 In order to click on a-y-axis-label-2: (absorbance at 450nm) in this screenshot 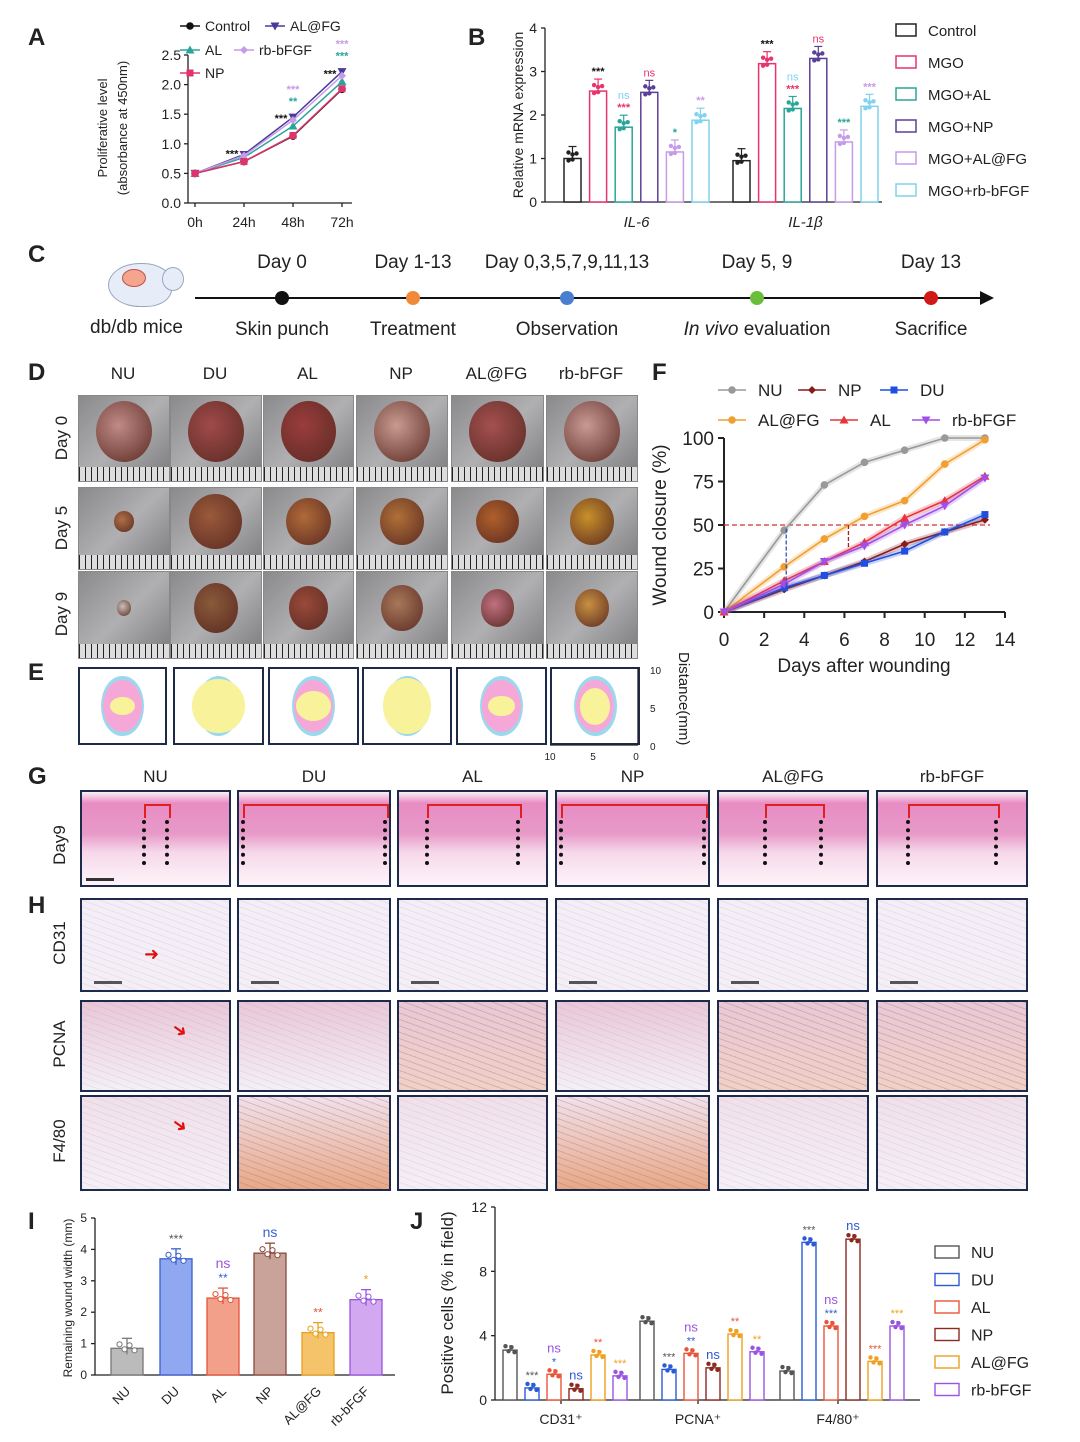, I will do `click(122, 128)`.